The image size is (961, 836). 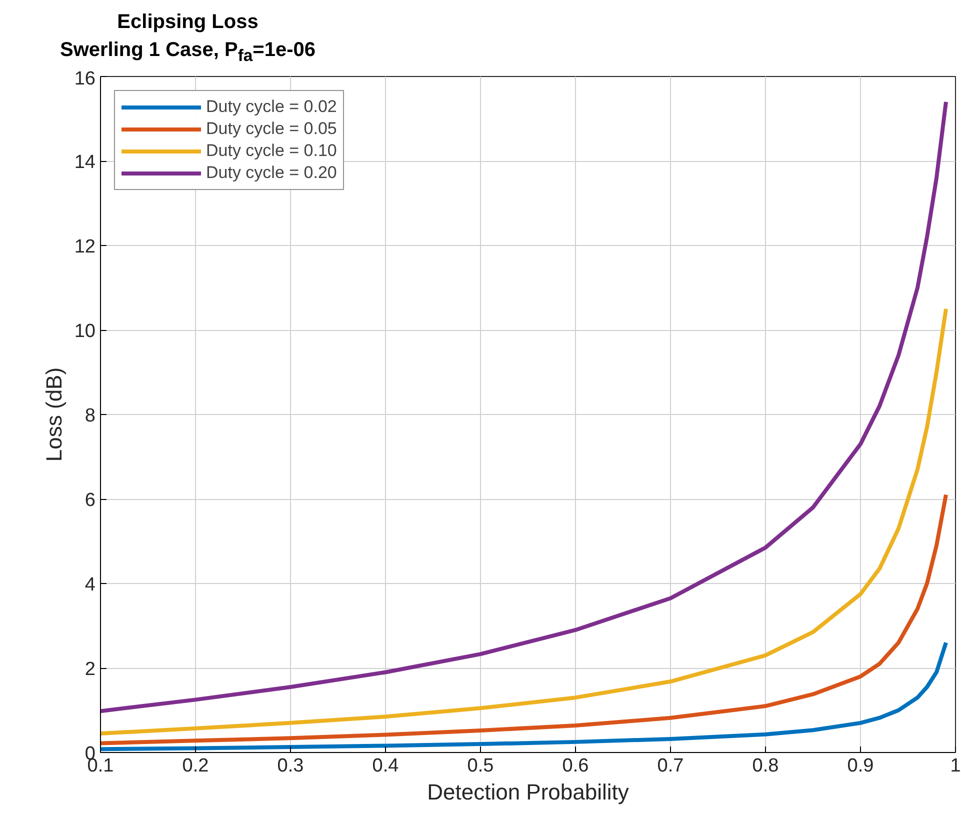 What do you see at coordinates (480, 766) in the screenshot?
I see `x-tick-label: 0.5` at bounding box center [480, 766].